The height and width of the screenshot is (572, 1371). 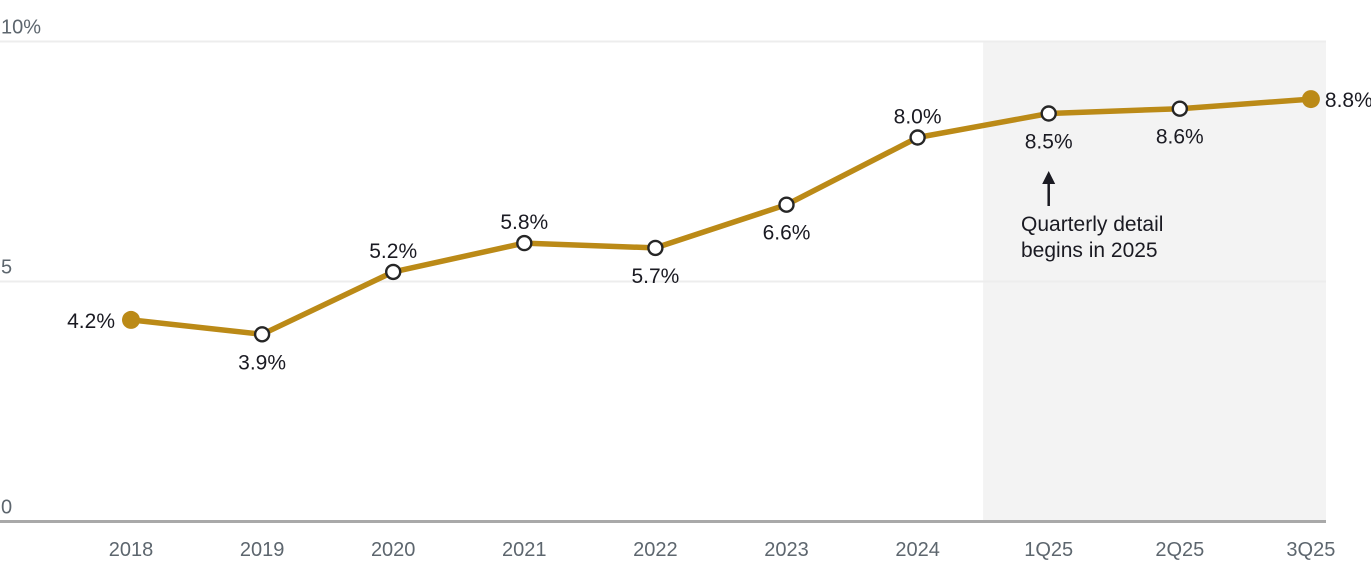 What do you see at coordinates (1092, 238) in the screenshot?
I see `annotation-quarterly-detail: Quarterly detail begins in 2025` at bounding box center [1092, 238].